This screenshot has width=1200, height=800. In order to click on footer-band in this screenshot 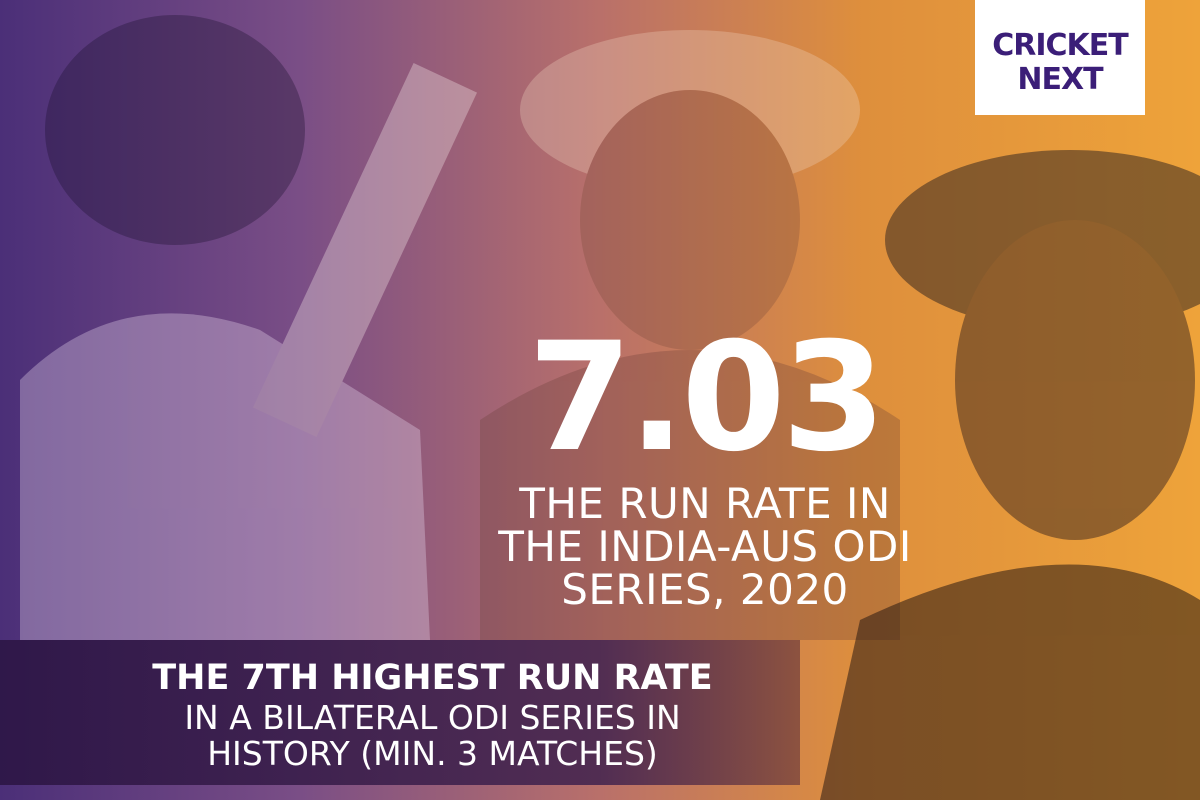, I will do `click(400, 712)`.